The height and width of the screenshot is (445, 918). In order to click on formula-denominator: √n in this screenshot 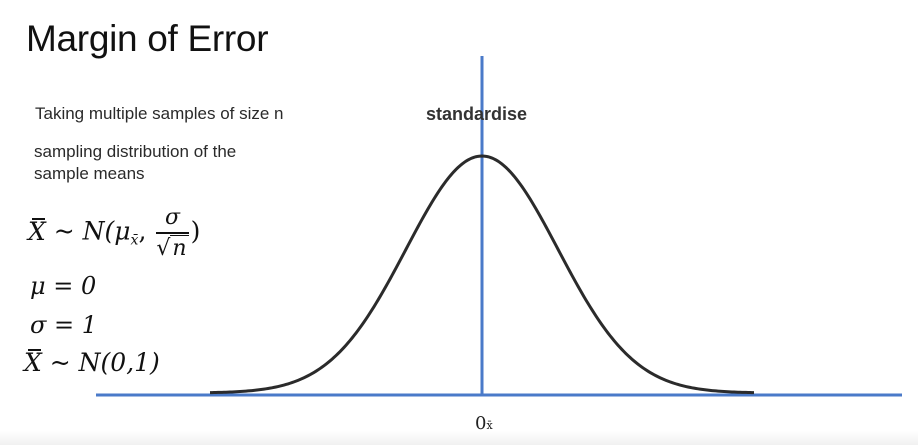, I will do `click(172, 248)`.